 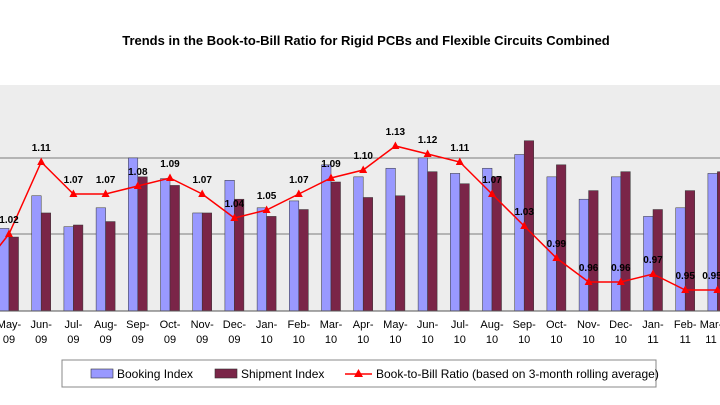 What do you see at coordinates (282, 374) in the screenshot?
I see `legend-label-shipment: Shipment Index` at bounding box center [282, 374].